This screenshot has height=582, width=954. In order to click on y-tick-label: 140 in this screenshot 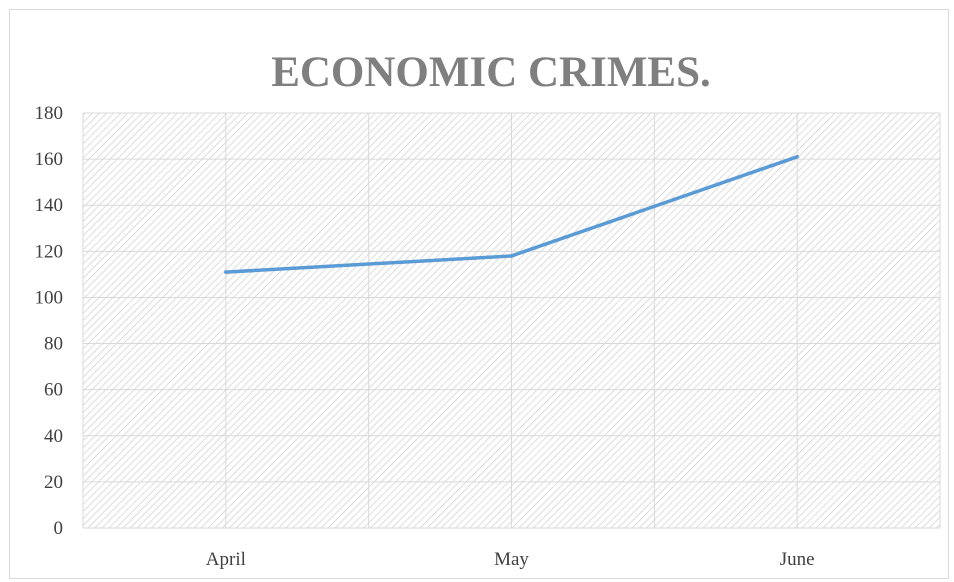, I will do `click(49, 205)`.